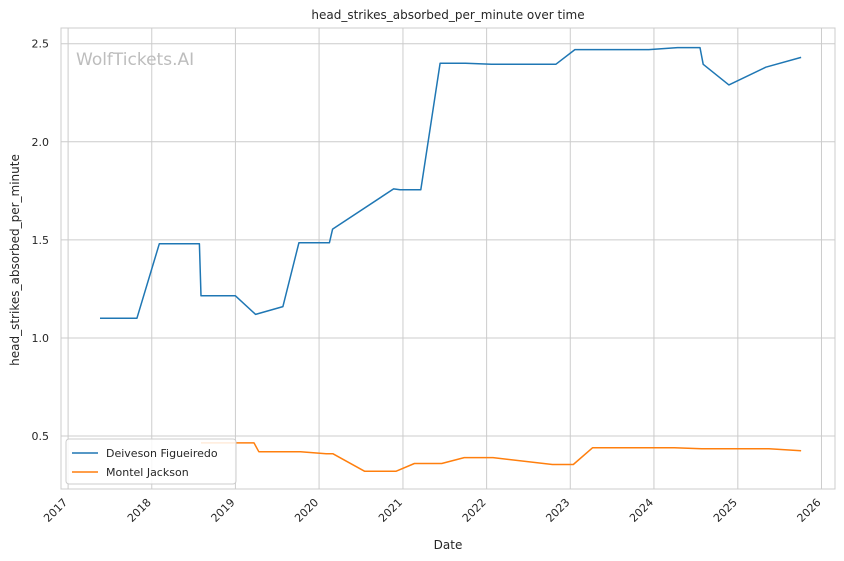 This screenshot has width=844, height=561. What do you see at coordinates (139, 510) in the screenshot?
I see `x-tick-label: 2018` at bounding box center [139, 510].